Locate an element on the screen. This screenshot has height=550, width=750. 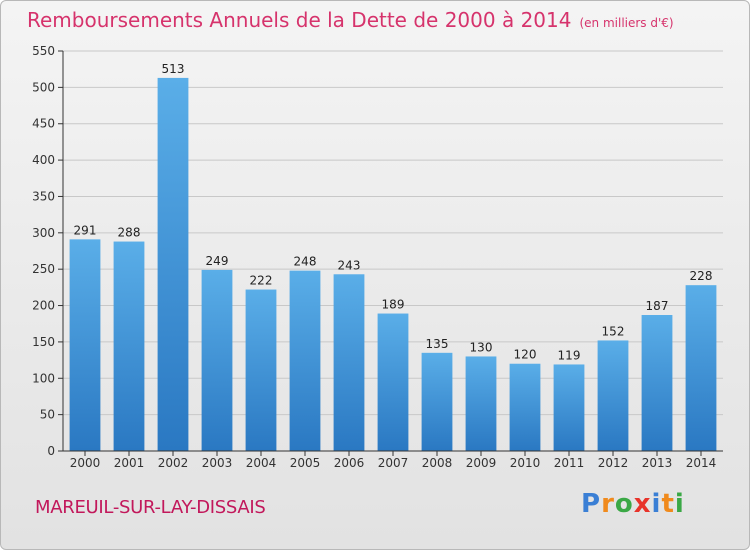
bar-2007 is located at coordinates (393, 382).